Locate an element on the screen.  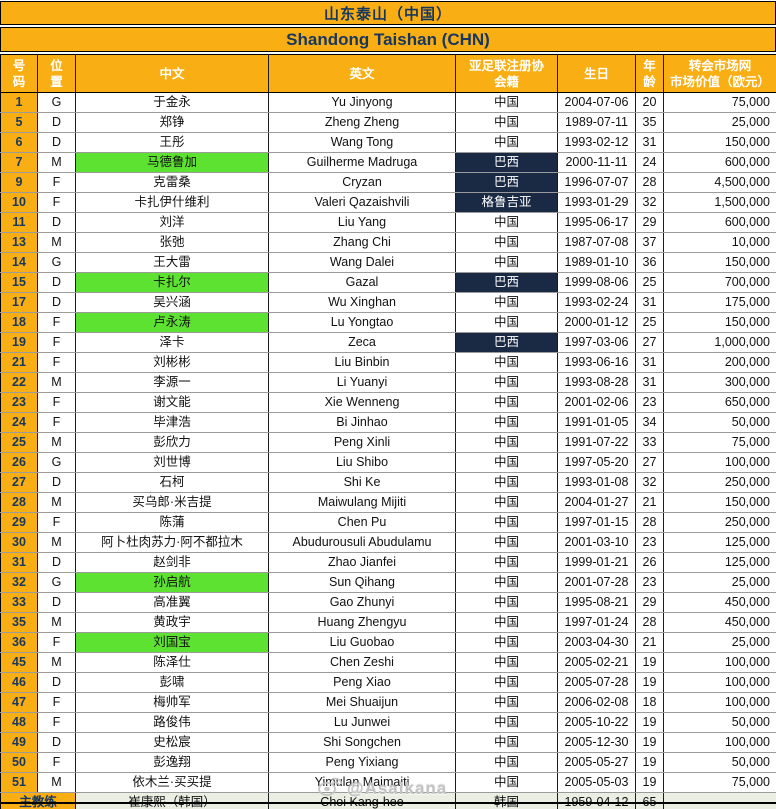
coach-label-cell: 主教练 is located at coordinates (38, 800).